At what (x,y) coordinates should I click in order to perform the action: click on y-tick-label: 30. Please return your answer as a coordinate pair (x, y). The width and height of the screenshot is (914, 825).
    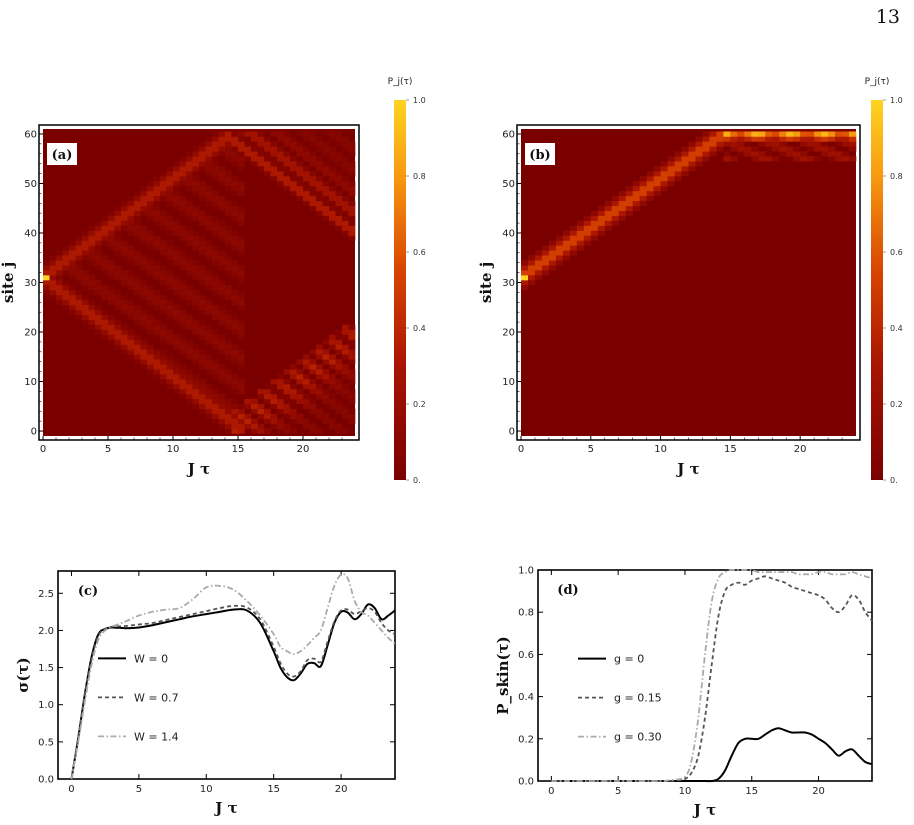
    Looking at the image, I should click on (30, 283).